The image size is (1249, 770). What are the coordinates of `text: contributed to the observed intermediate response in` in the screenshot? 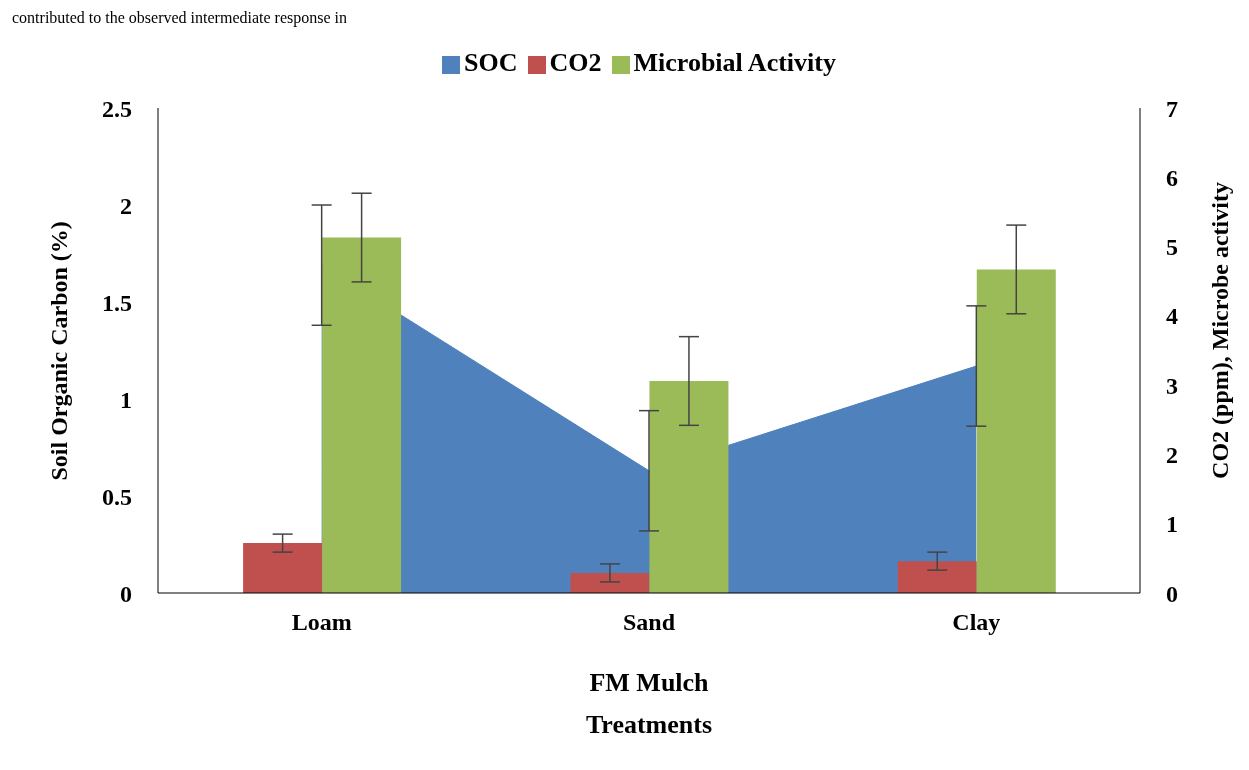 It's located at (179, 18).